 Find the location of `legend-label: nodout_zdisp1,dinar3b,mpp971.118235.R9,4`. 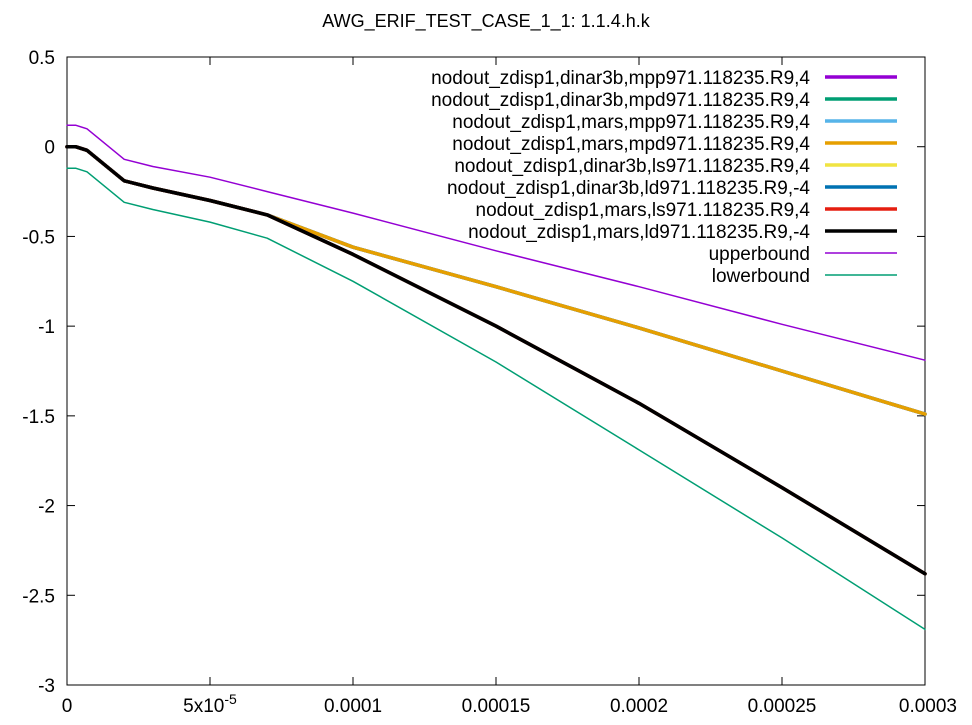

legend-label: nodout_zdisp1,dinar3b,mpp971.118235.R9,4 is located at coordinates (620, 78).